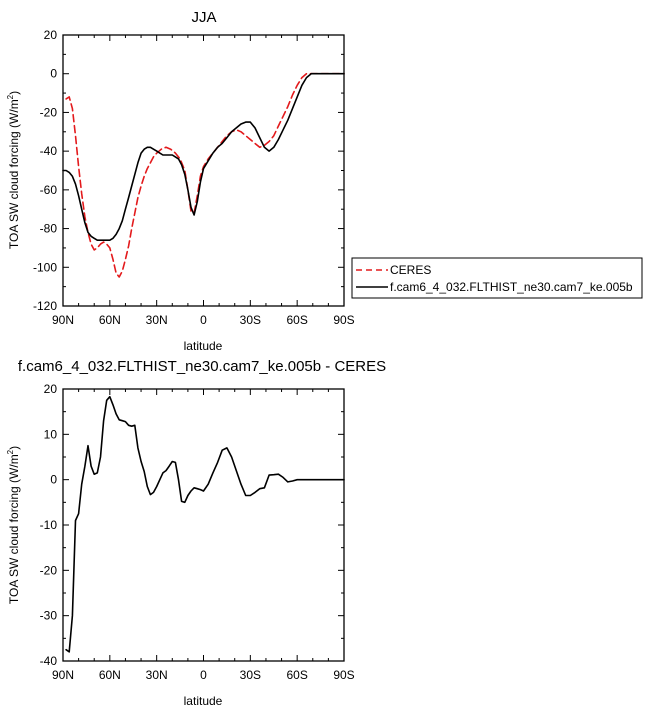 The width and height of the screenshot is (650, 711). Describe the element at coordinates (51, 389) in the screenshot. I see `bottom-y-tick-label-0: 20` at that location.